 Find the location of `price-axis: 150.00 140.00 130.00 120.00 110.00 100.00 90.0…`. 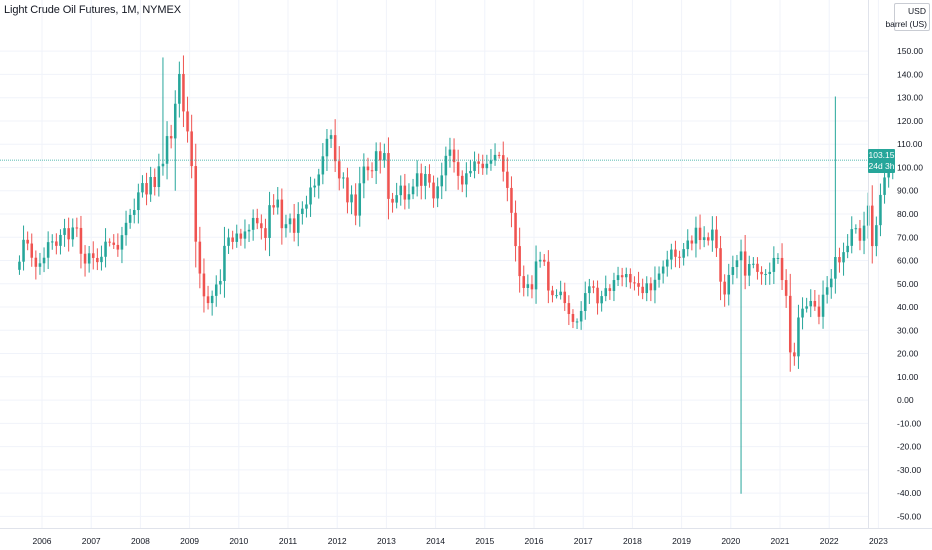

price-axis: 150.00 140.00 130.00 120.00 110.00 100.00 90.0… is located at coordinates (910, 283).